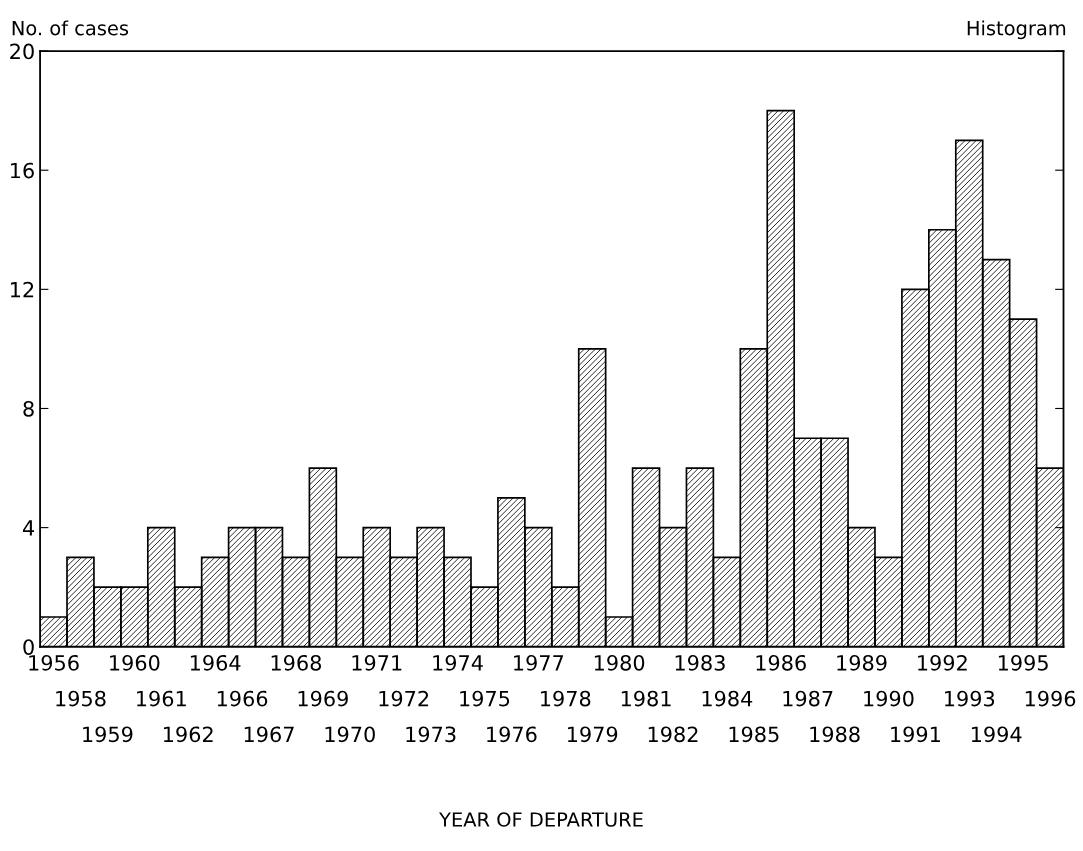  Describe the element at coordinates (350, 734) in the screenshot. I see `x-tick-label: 1970` at that location.